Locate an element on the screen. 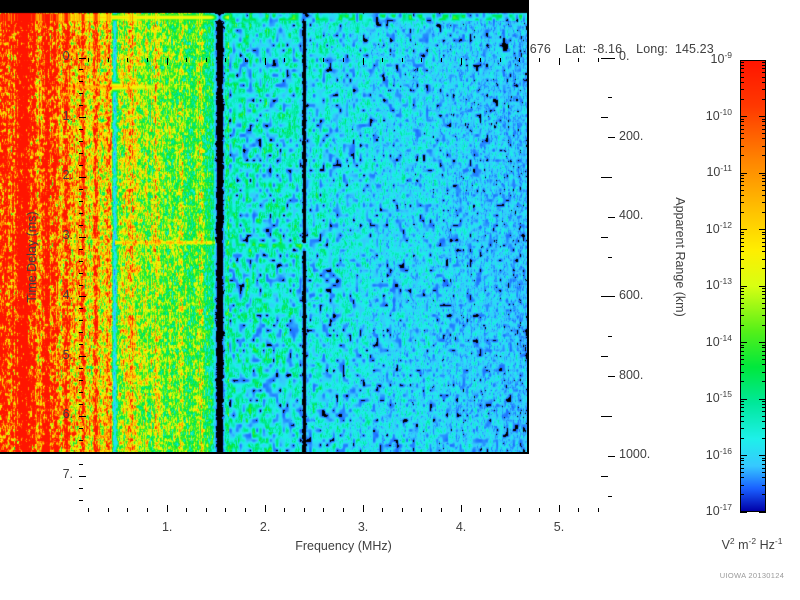  x-tick-label-4: 5. is located at coordinates (559, 527).